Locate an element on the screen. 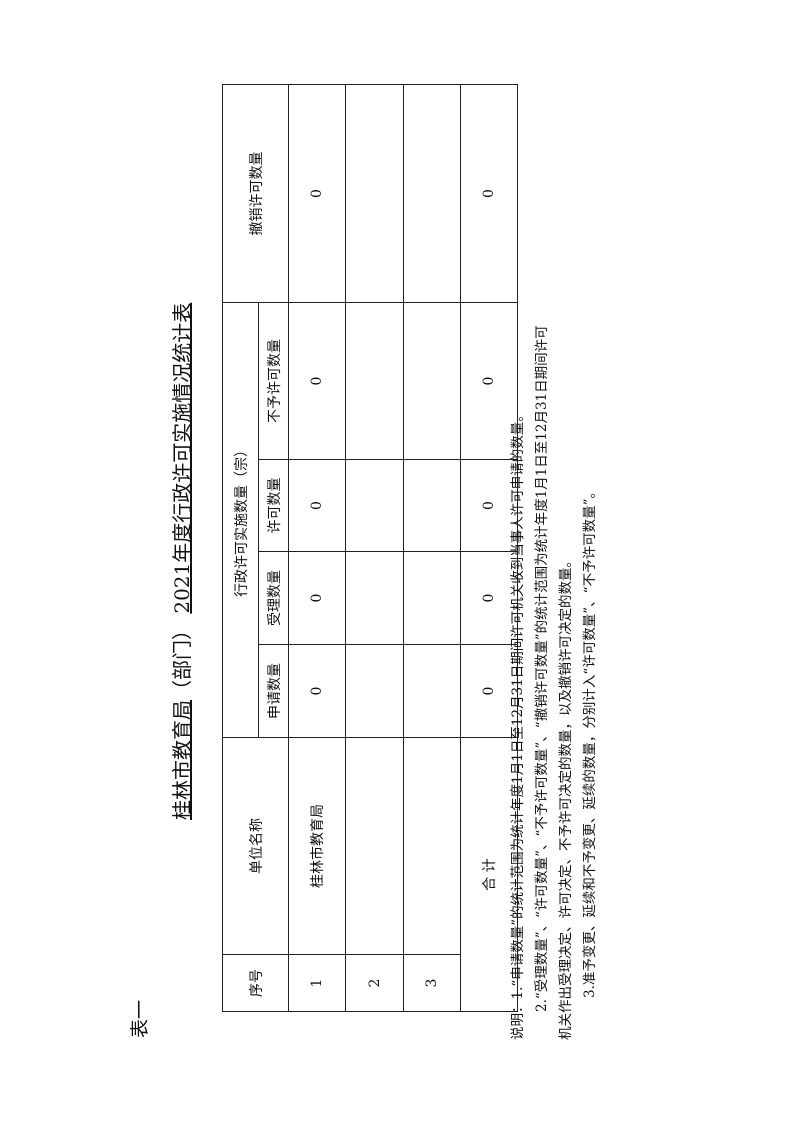 The height and width of the screenshot is (1123, 794). header-accept: 受理数量 is located at coordinates (273, 598).